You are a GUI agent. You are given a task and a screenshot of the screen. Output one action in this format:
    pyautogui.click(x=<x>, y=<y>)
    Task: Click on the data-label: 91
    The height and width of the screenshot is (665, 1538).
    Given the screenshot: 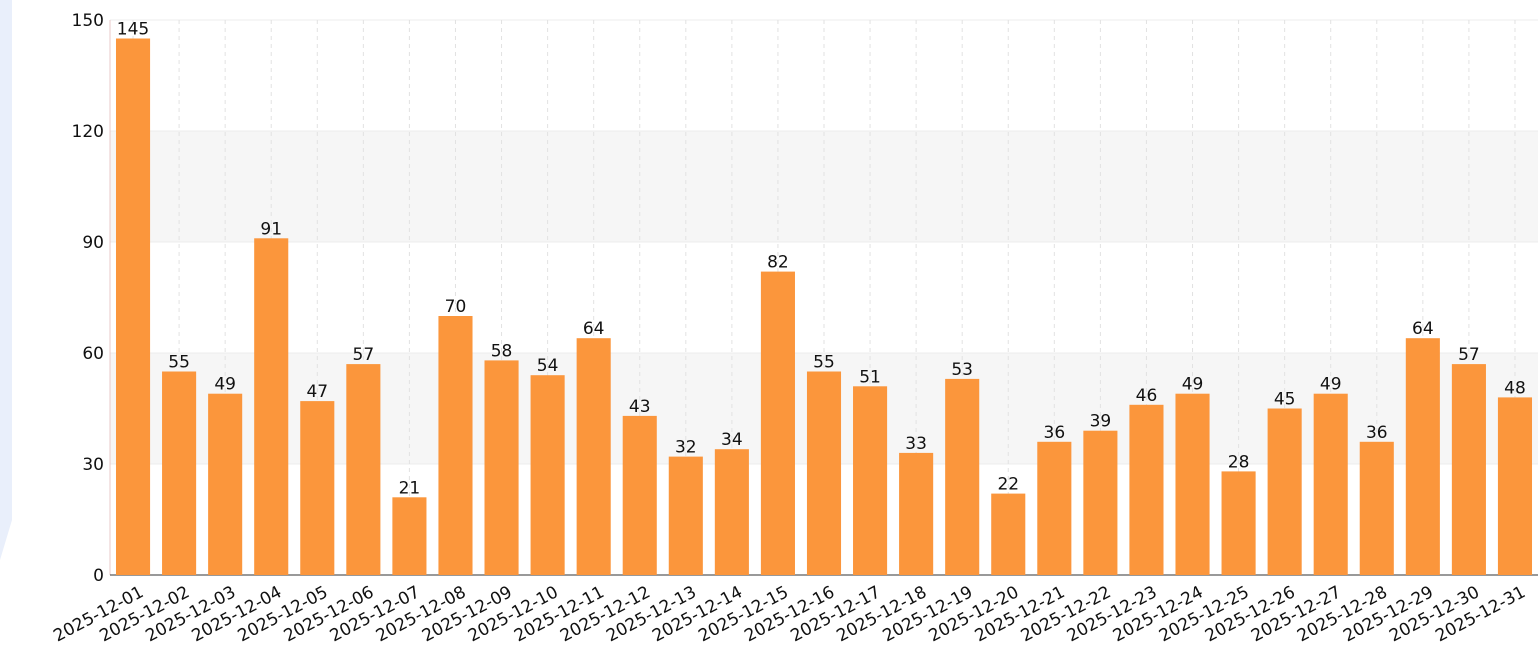 What is the action you would take?
    pyautogui.click(x=271, y=229)
    